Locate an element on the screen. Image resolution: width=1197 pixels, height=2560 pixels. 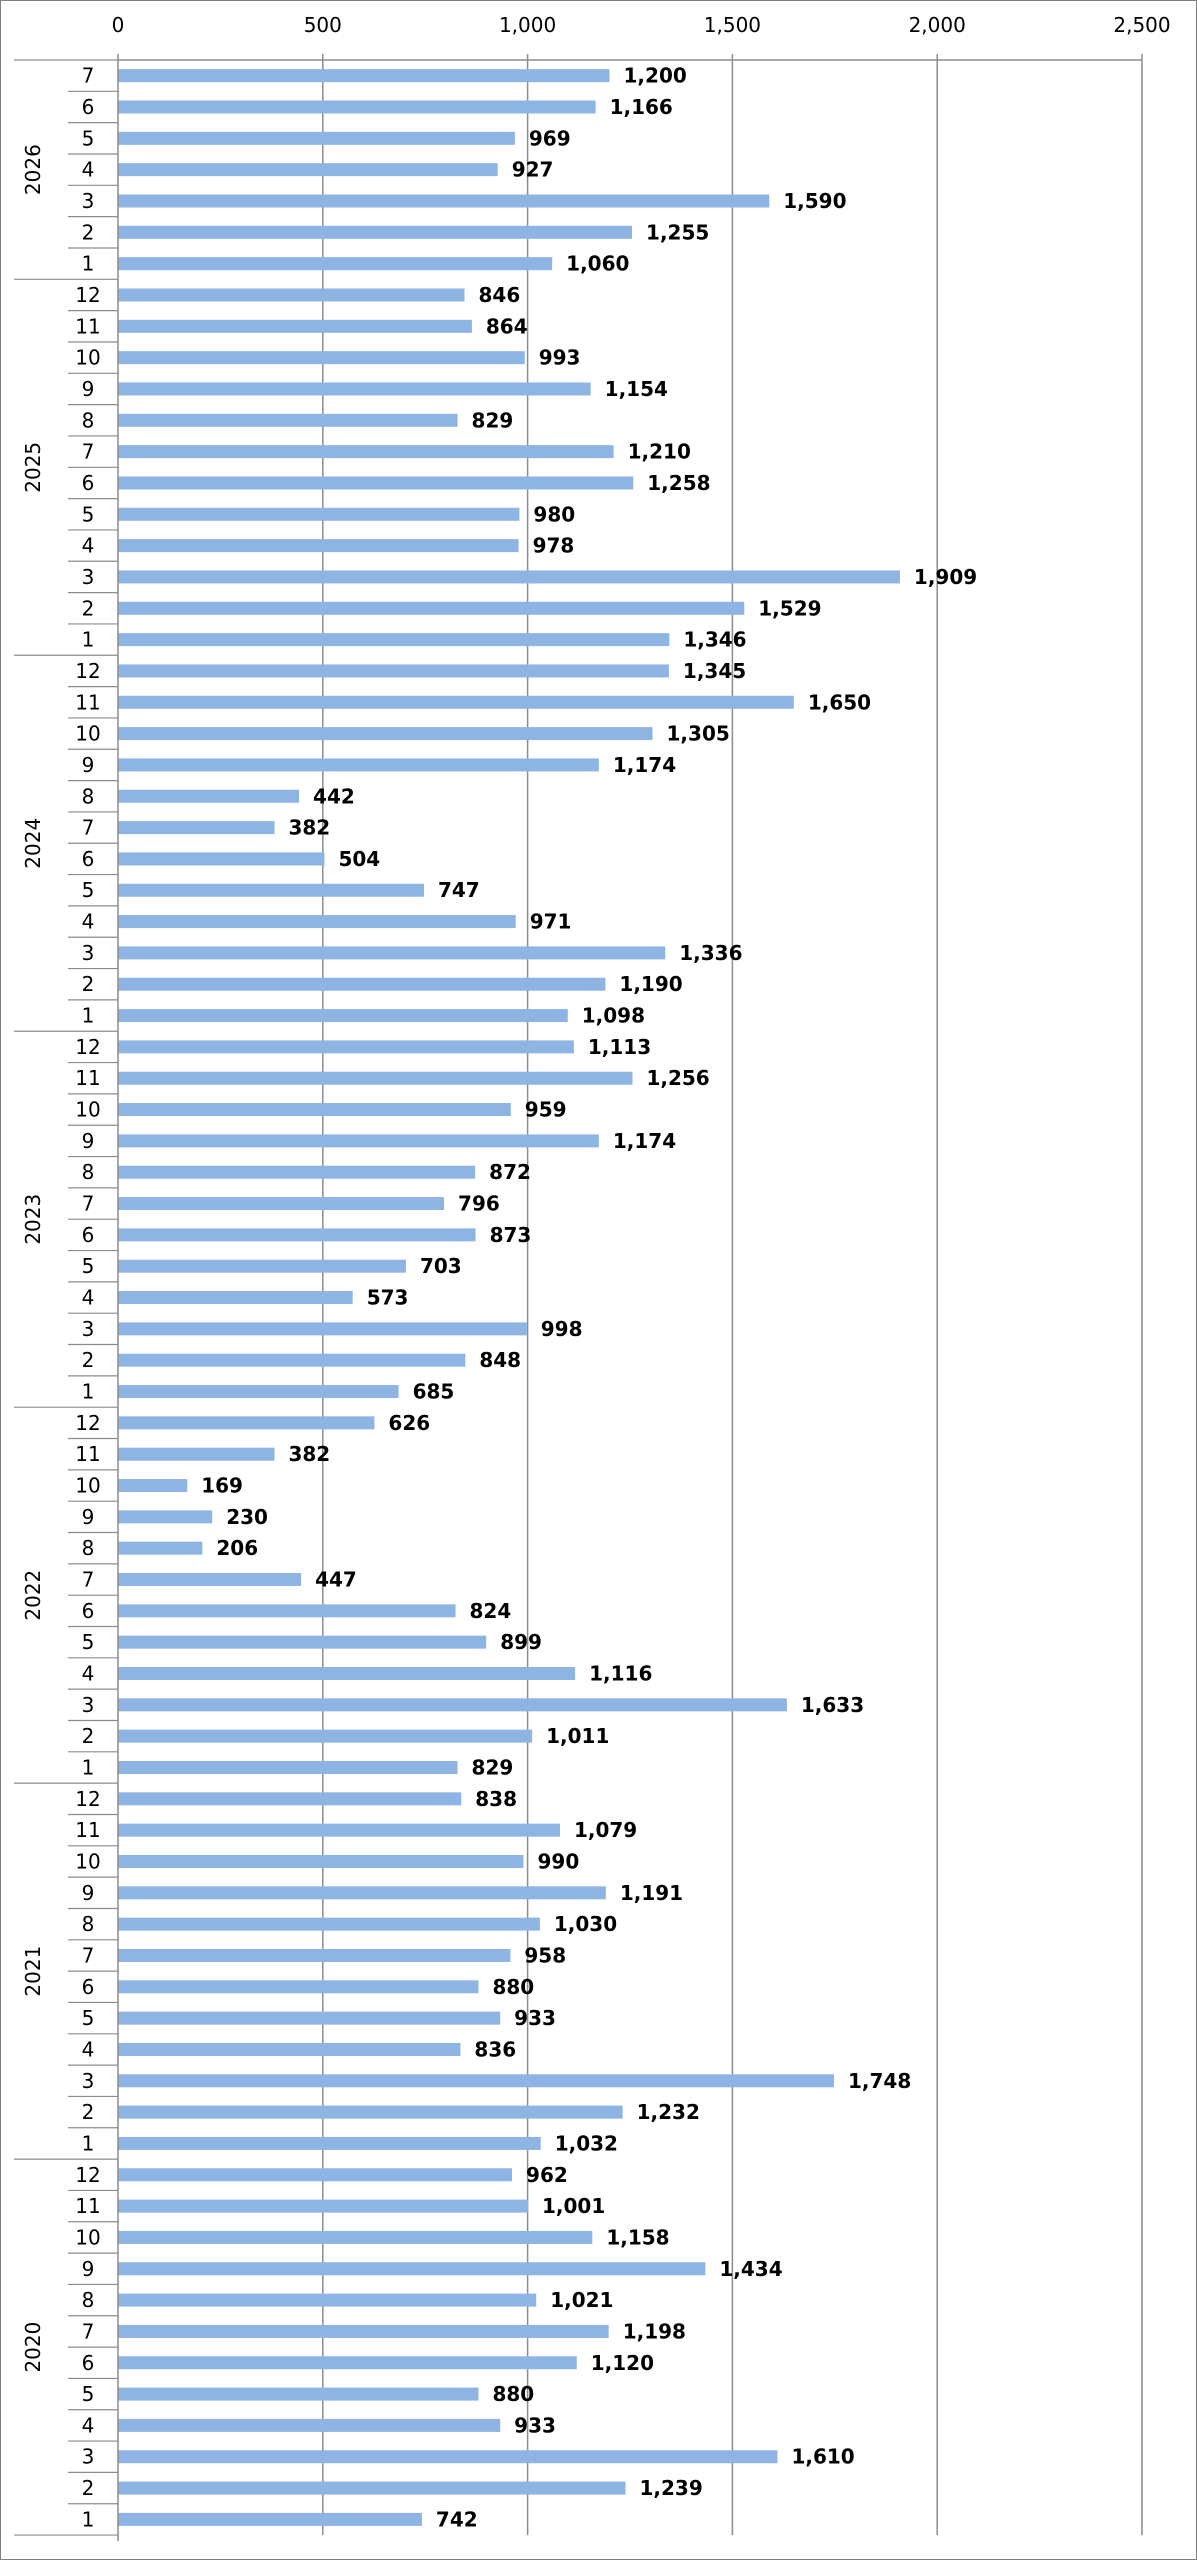
data-label: 1,305 is located at coordinates (698, 734).